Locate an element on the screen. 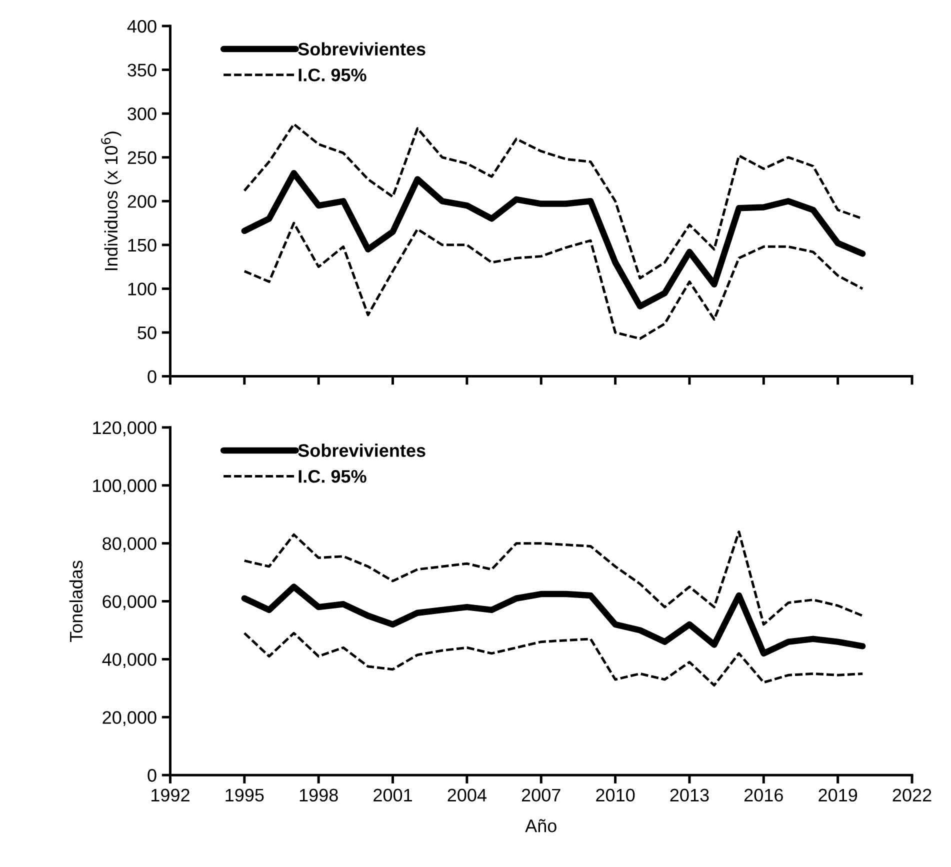 This screenshot has width=951, height=867. y-tick-label: 100,000 is located at coordinates (124, 486).